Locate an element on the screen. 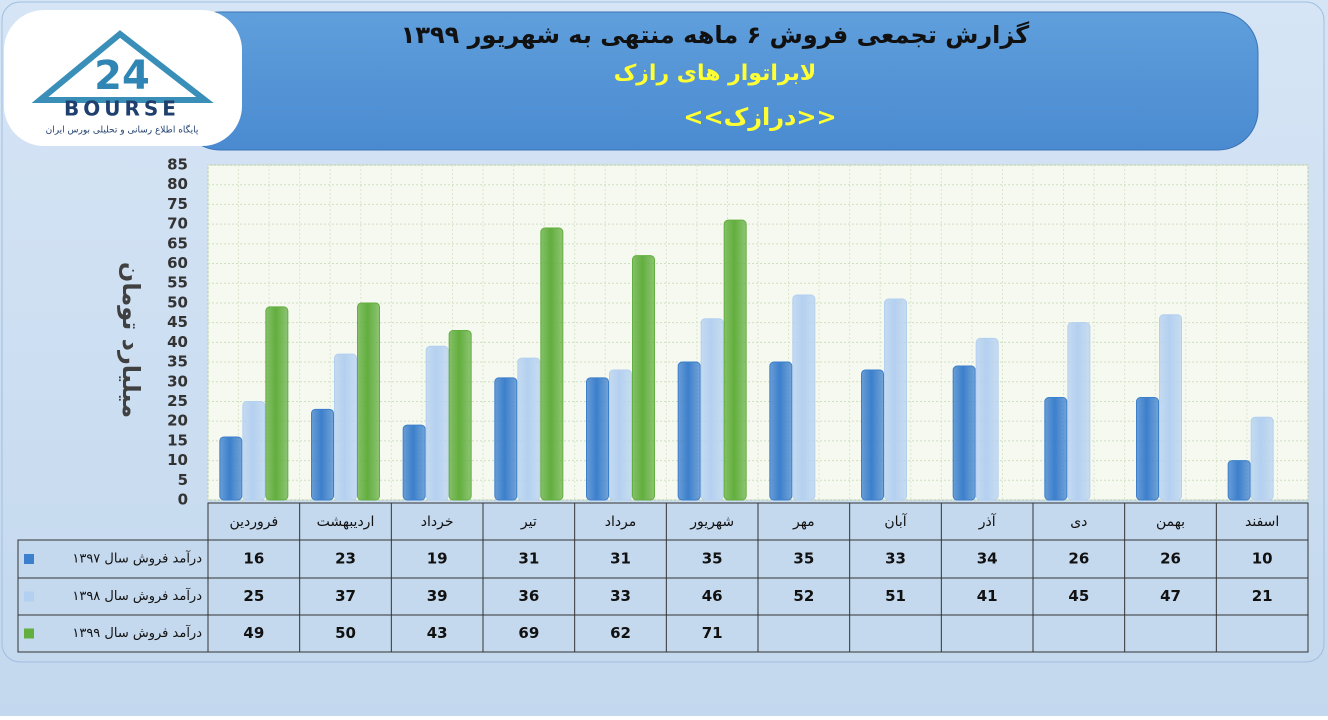 The image size is (1328, 720). y-tick-label: 55 is located at coordinates (177, 283).